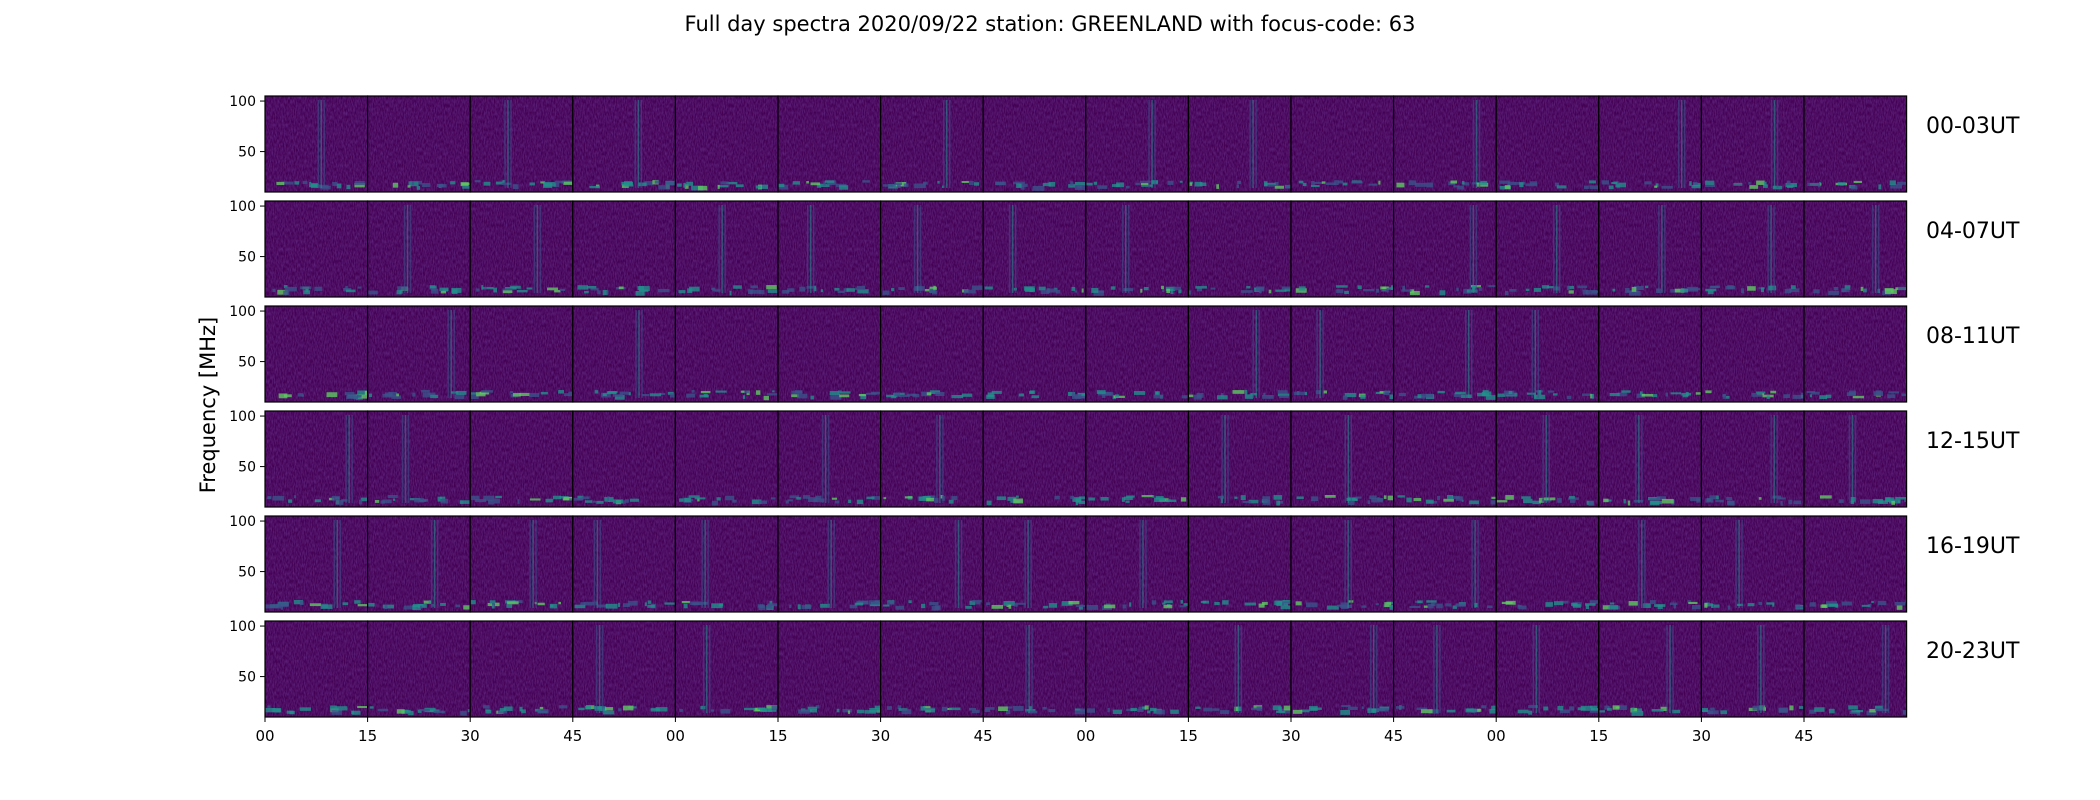 Image resolution: width=2100 pixels, height=800 pixels. Describe the element at coordinates (572, 736) in the screenshot. I see `x-tick-label: 45` at that location.